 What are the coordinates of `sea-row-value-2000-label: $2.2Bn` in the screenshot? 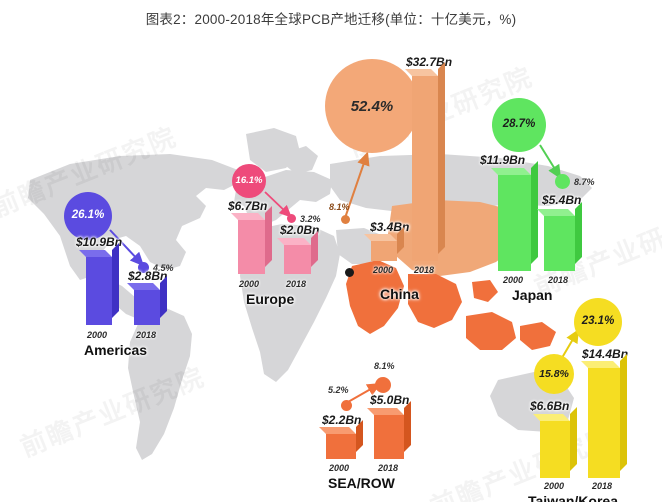 It's located at (342, 420).